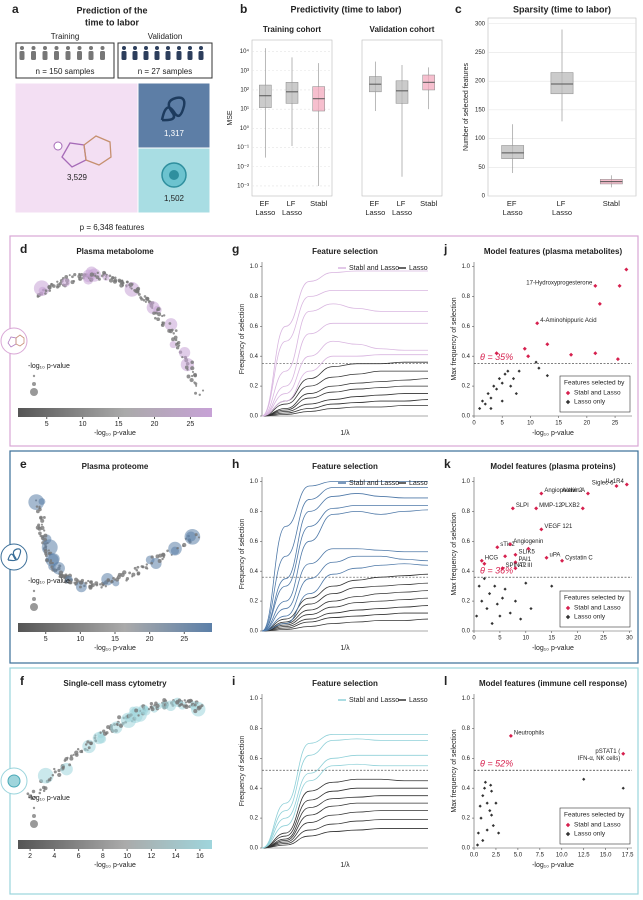  Describe the element at coordinates (603, 484) in the screenshot. I see `feature-label: Siglec-6` at that location.